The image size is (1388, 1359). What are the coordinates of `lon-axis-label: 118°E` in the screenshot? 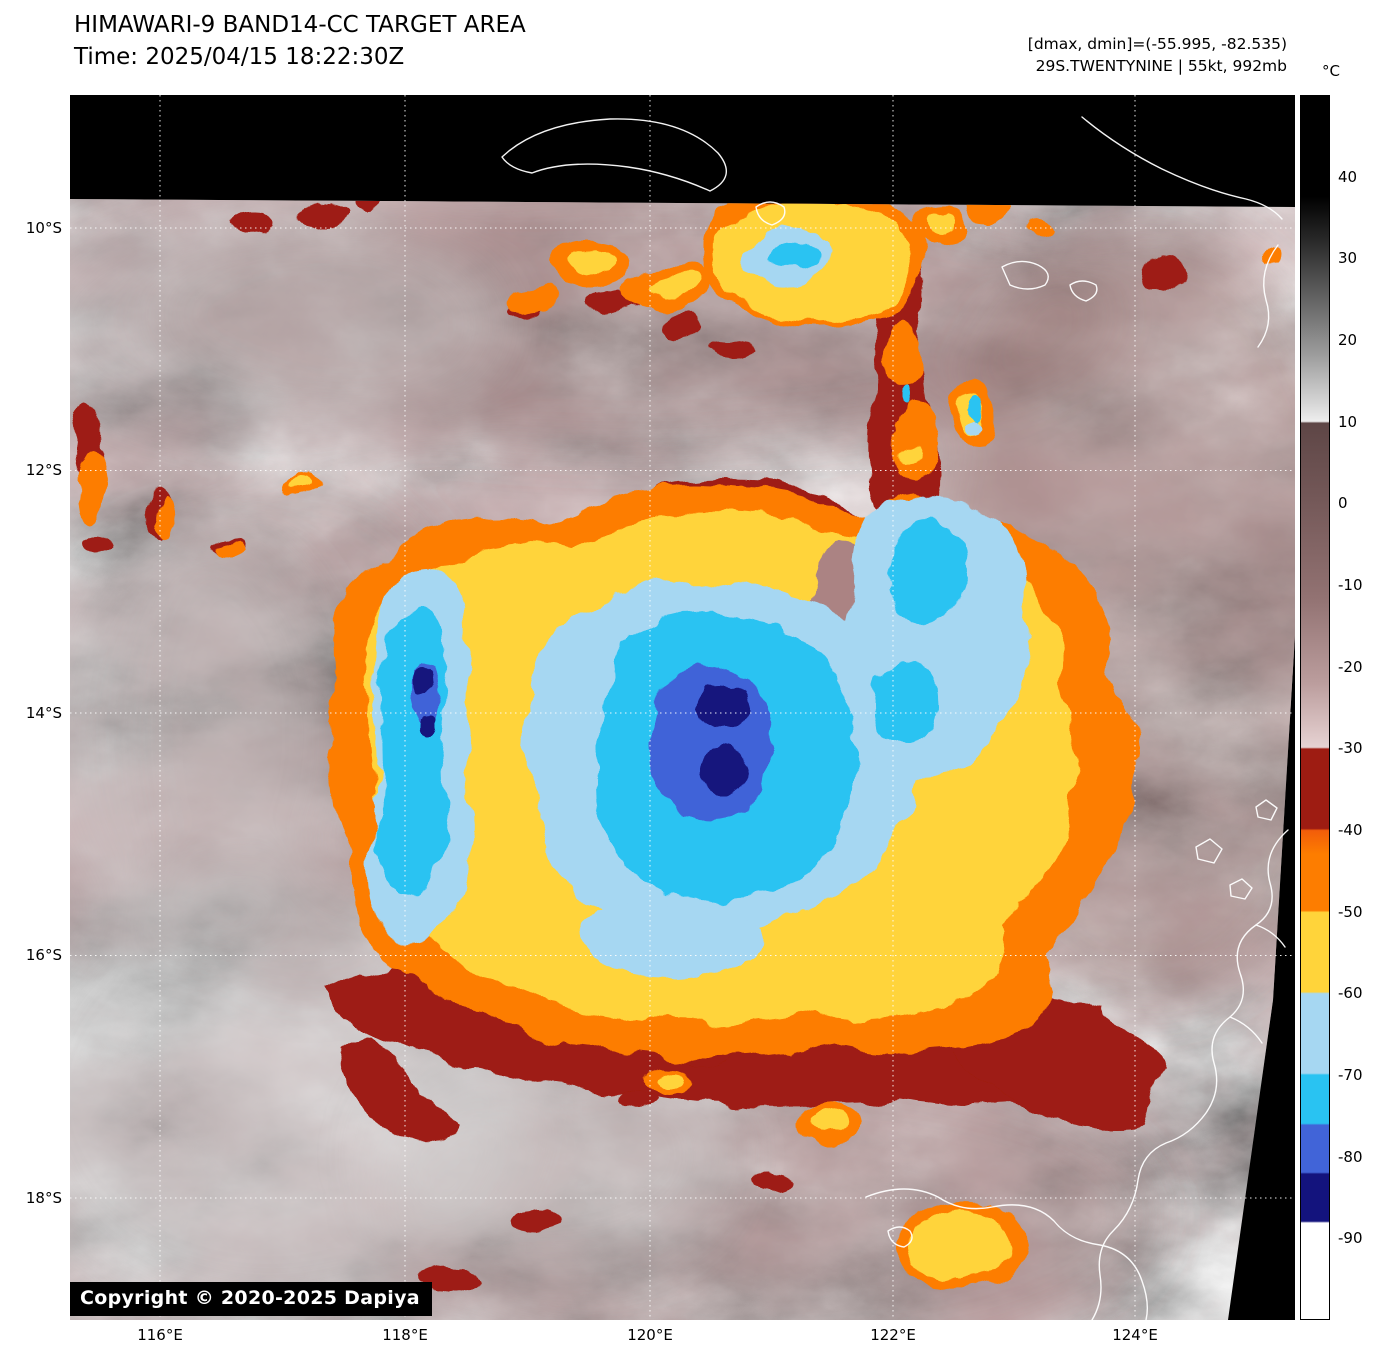 It's located at (405, 1335).